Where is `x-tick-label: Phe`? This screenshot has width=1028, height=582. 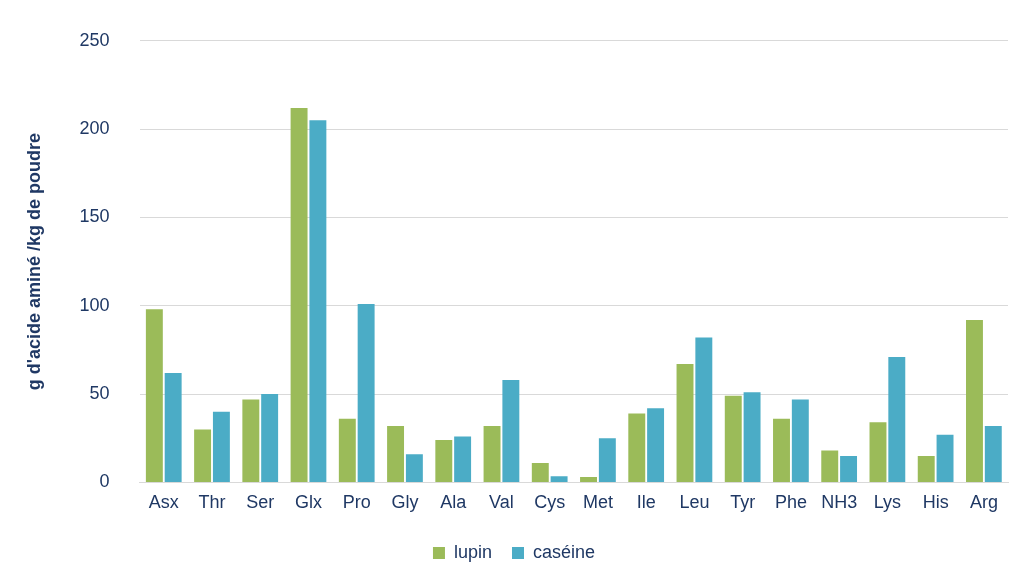 x-tick-label: Phe is located at coordinates (790, 502).